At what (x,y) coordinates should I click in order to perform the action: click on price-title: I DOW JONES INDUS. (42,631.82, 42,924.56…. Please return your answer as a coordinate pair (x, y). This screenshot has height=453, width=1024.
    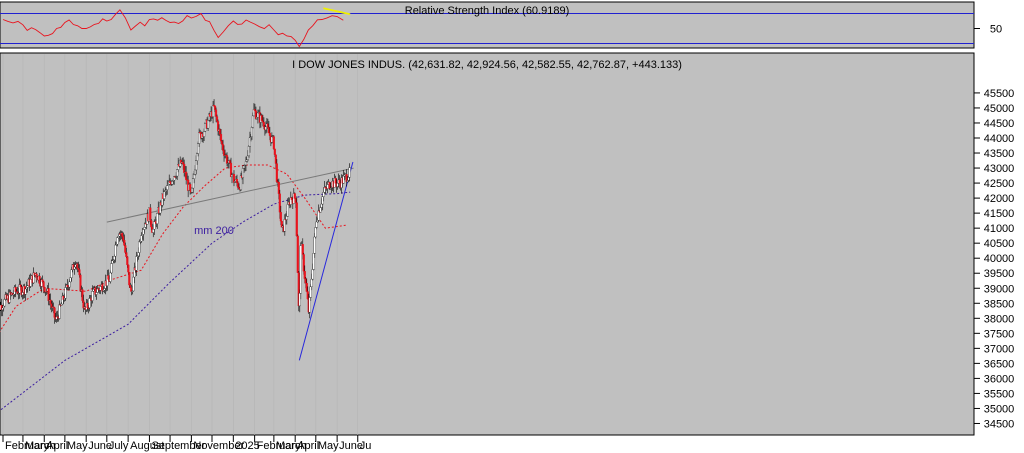
    Looking at the image, I should click on (487, 65).